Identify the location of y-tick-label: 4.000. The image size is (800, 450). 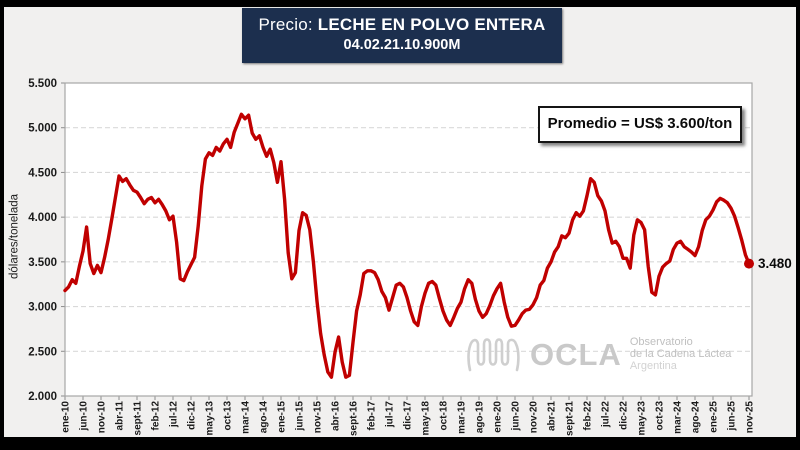
(42, 218).